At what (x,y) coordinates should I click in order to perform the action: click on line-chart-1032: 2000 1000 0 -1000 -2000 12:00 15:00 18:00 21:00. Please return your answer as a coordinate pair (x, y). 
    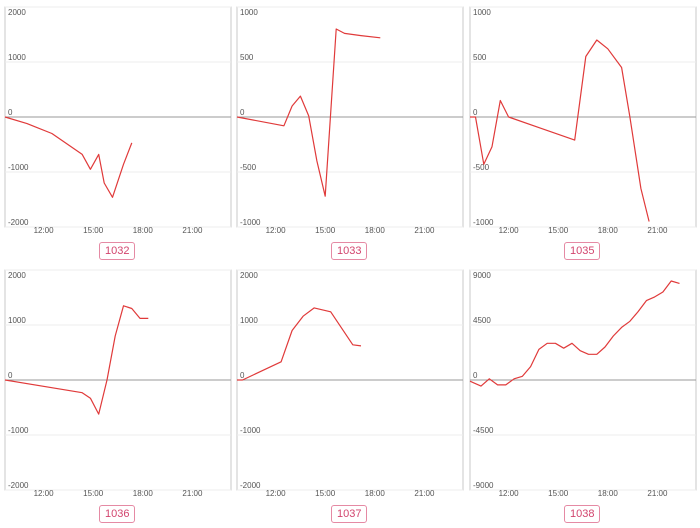
    Looking at the image, I should click on (118, 120).